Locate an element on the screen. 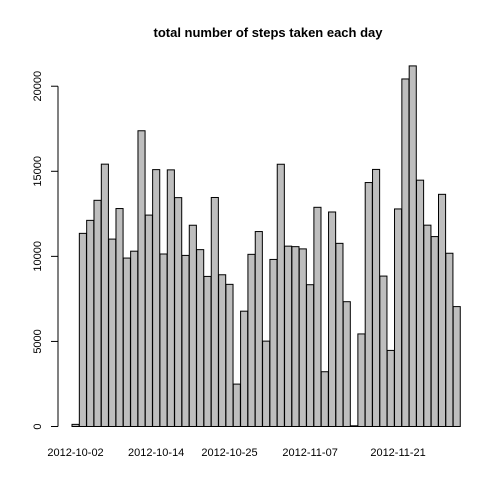  x-tick-label: 2012-11-21 is located at coordinates (397, 453).